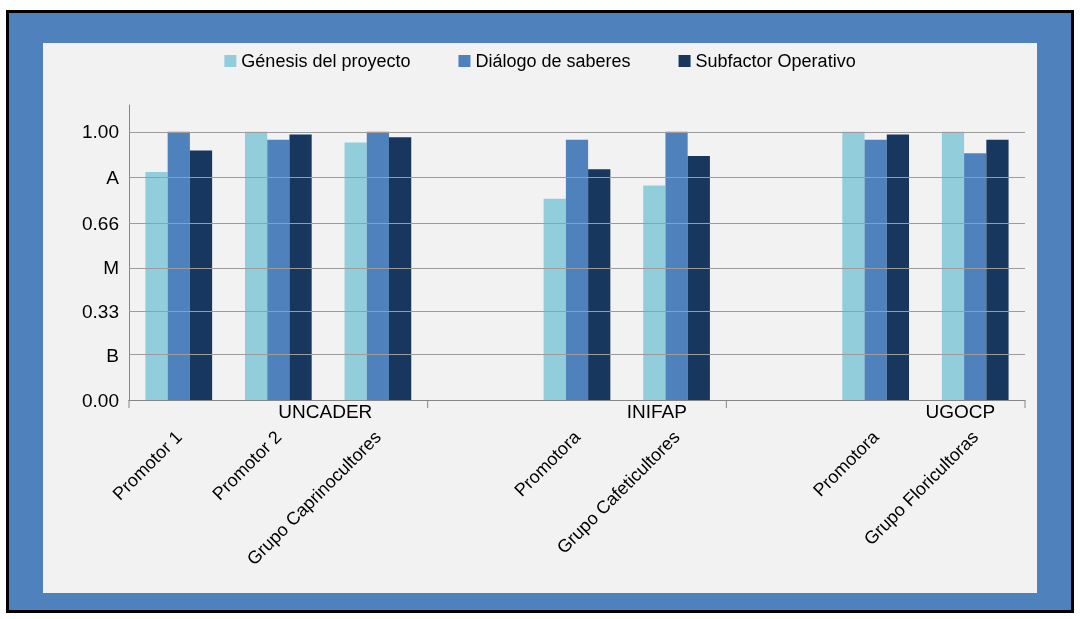 This screenshot has width=1080, height=619. I want to click on text: INIFAP, so click(656, 411).